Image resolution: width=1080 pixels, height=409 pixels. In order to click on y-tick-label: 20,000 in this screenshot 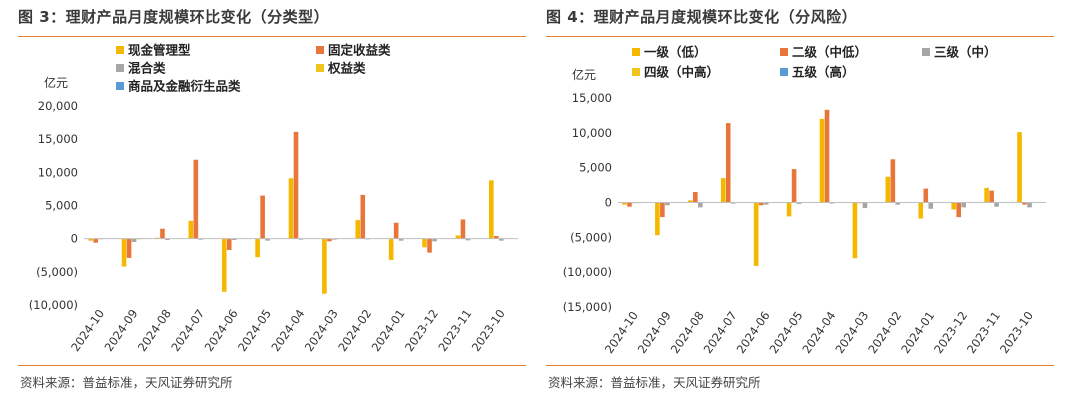, I will do `click(58, 106)`.